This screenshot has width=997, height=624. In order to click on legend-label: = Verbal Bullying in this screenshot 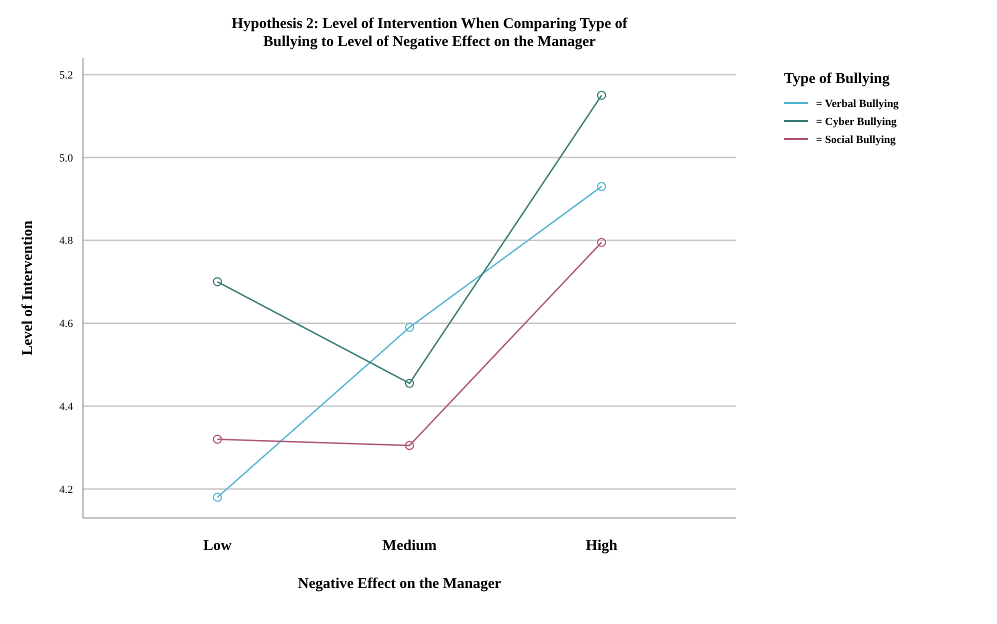, I will do `click(858, 104)`.